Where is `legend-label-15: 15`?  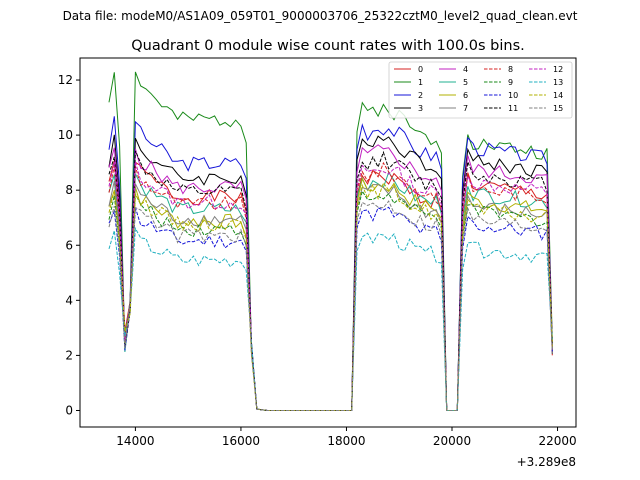
legend-label-15: 15 is located at coordinates (558, 108).